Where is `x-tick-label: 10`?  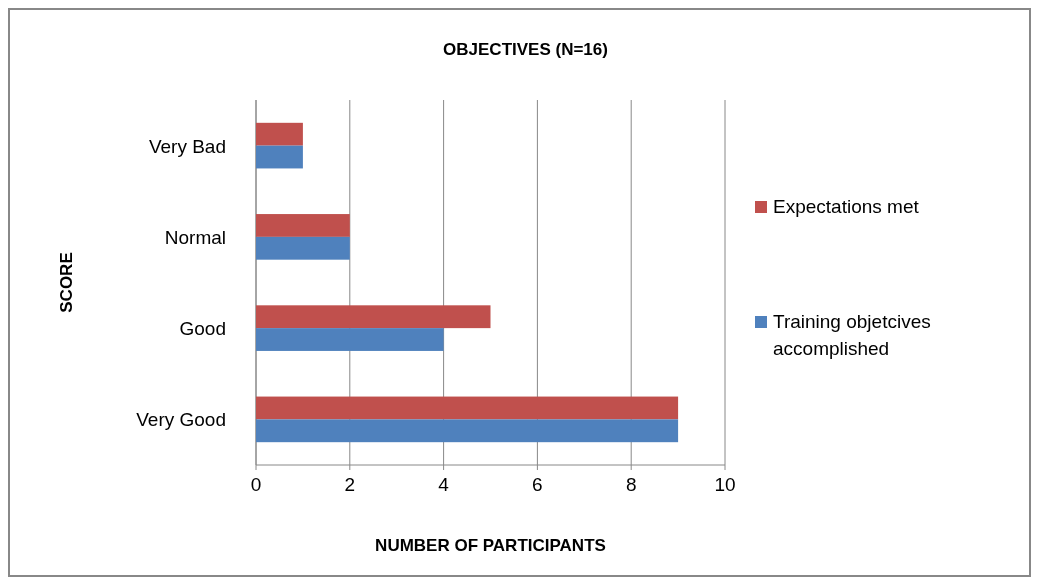
x-tick-label: 10 is located at coordinates (725, 484).